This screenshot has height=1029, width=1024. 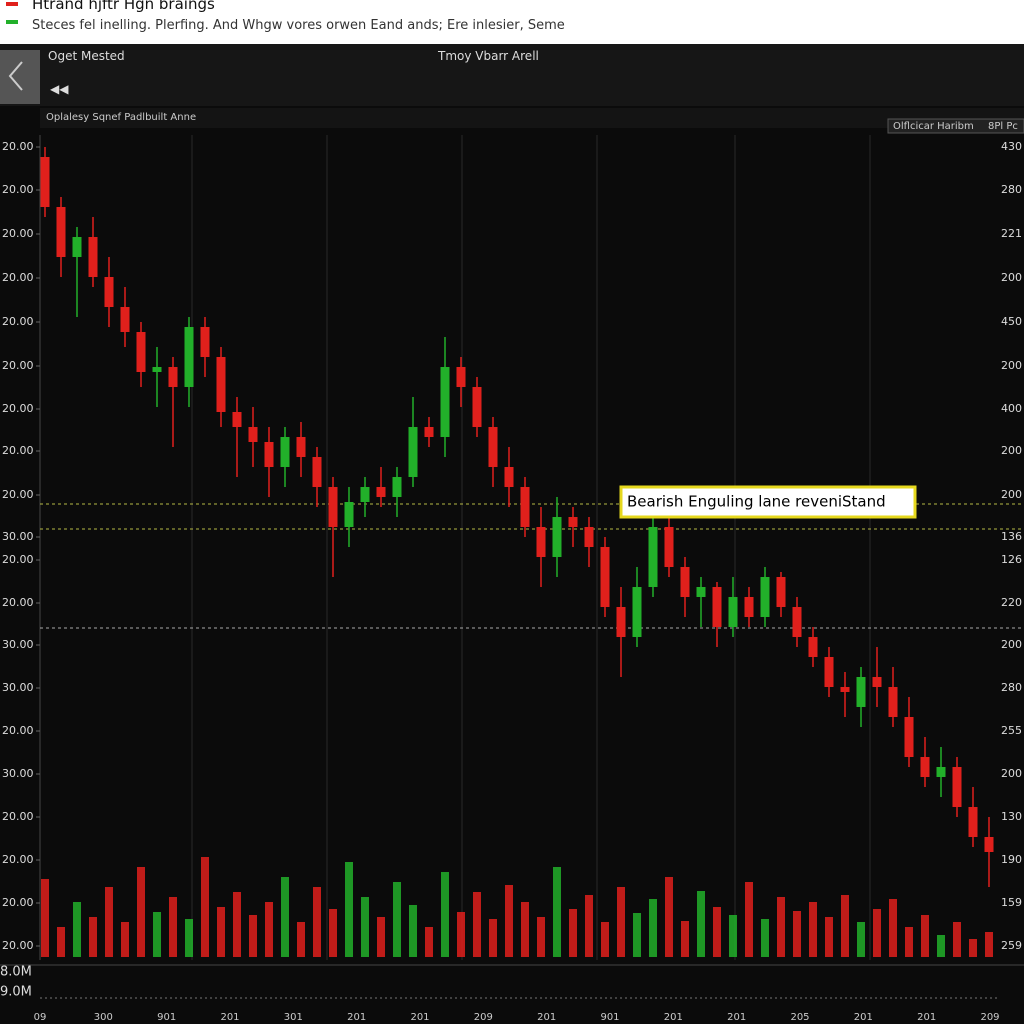 I want to click on right-label: 400, so click(x=1011, y=408).